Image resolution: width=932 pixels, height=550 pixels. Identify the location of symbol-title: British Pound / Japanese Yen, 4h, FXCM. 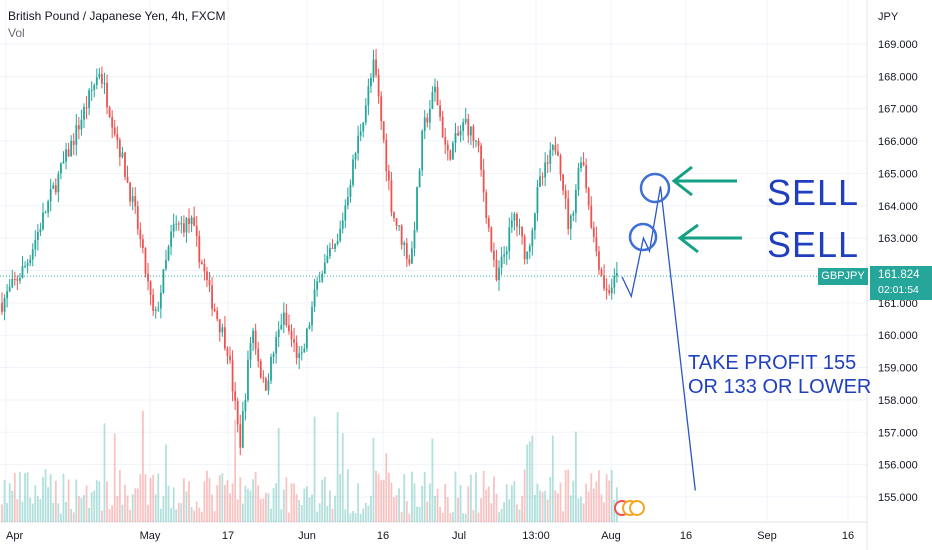
(117, 16).